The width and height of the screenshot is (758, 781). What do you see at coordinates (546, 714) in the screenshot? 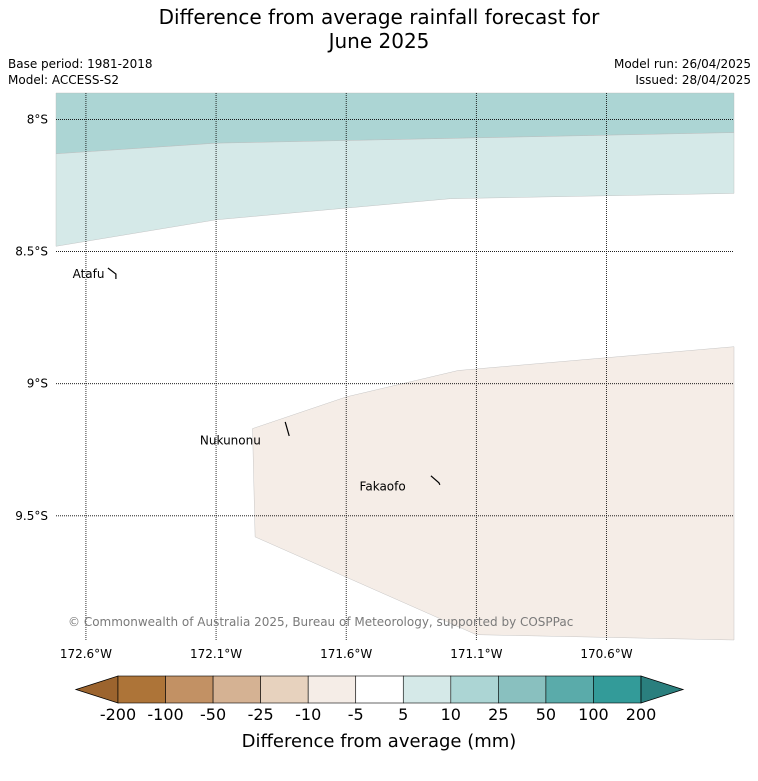
I see `colorbar-tick-label: 50` at bounding box center [546, 714].